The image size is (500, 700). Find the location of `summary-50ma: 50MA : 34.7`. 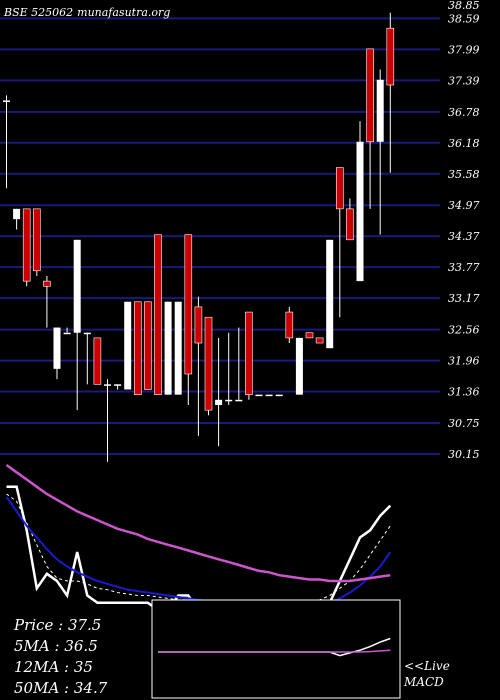

summary-50ma: 50MA : 34.7 is located at coordinates (61, 688).